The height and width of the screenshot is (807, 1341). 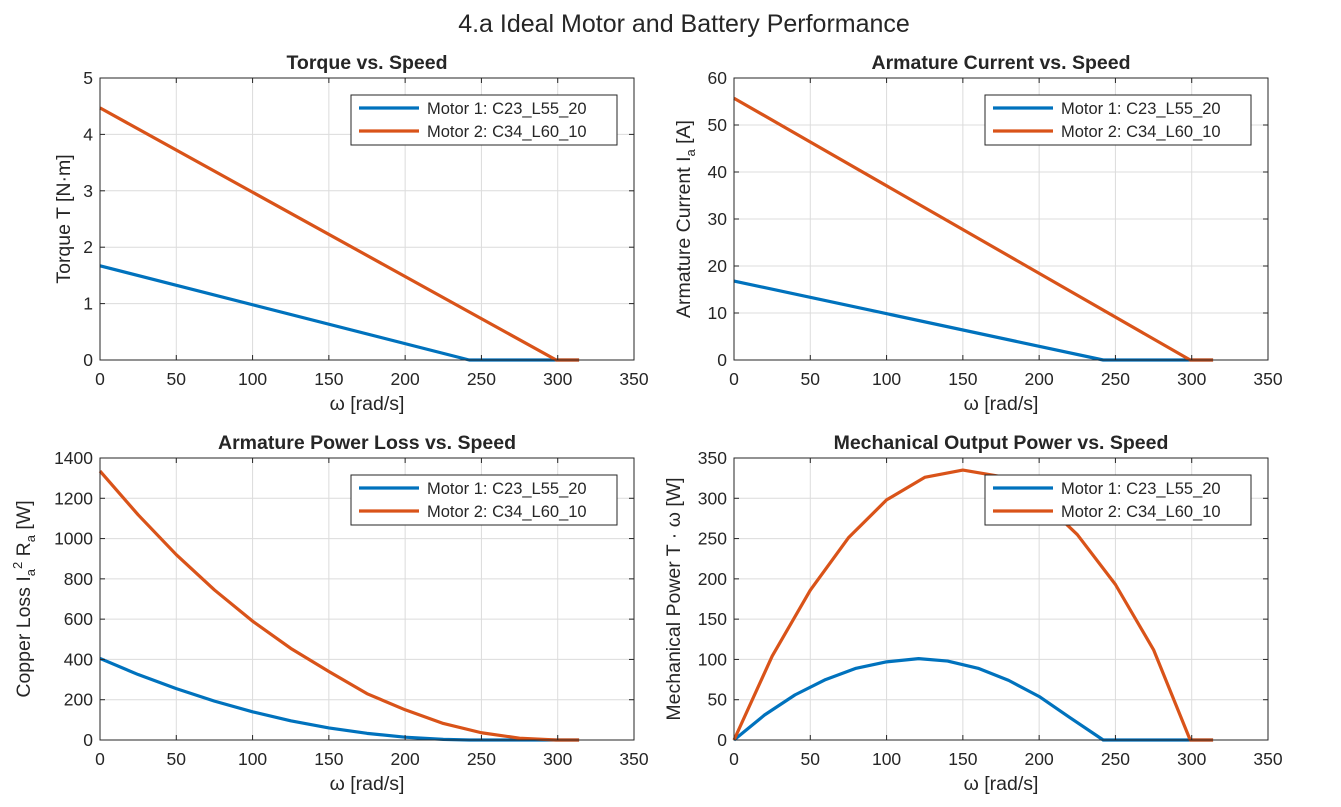 What do you see at coordinates (718, 219) in the screenshot?
I see `y-tick-label: 30` at bounding box center [718, 219].